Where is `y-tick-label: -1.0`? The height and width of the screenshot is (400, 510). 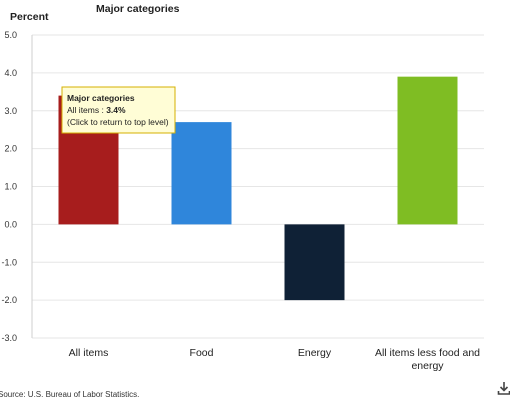 y-tick-label: -1.0 is located at coordinates (9, 262).